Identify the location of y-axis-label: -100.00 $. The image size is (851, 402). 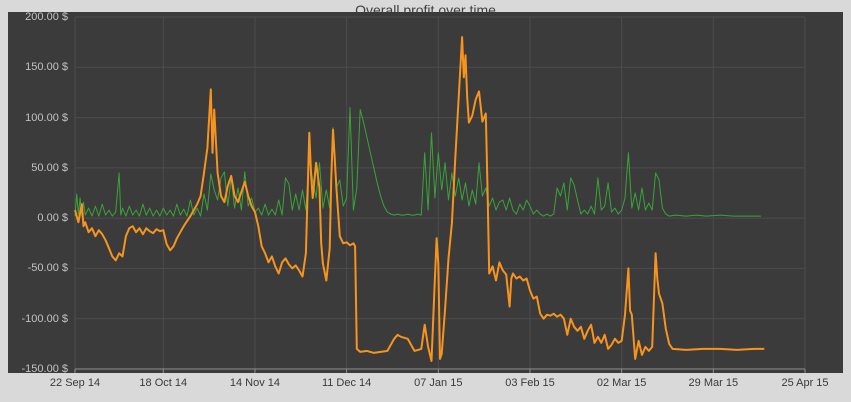
(44, 318).